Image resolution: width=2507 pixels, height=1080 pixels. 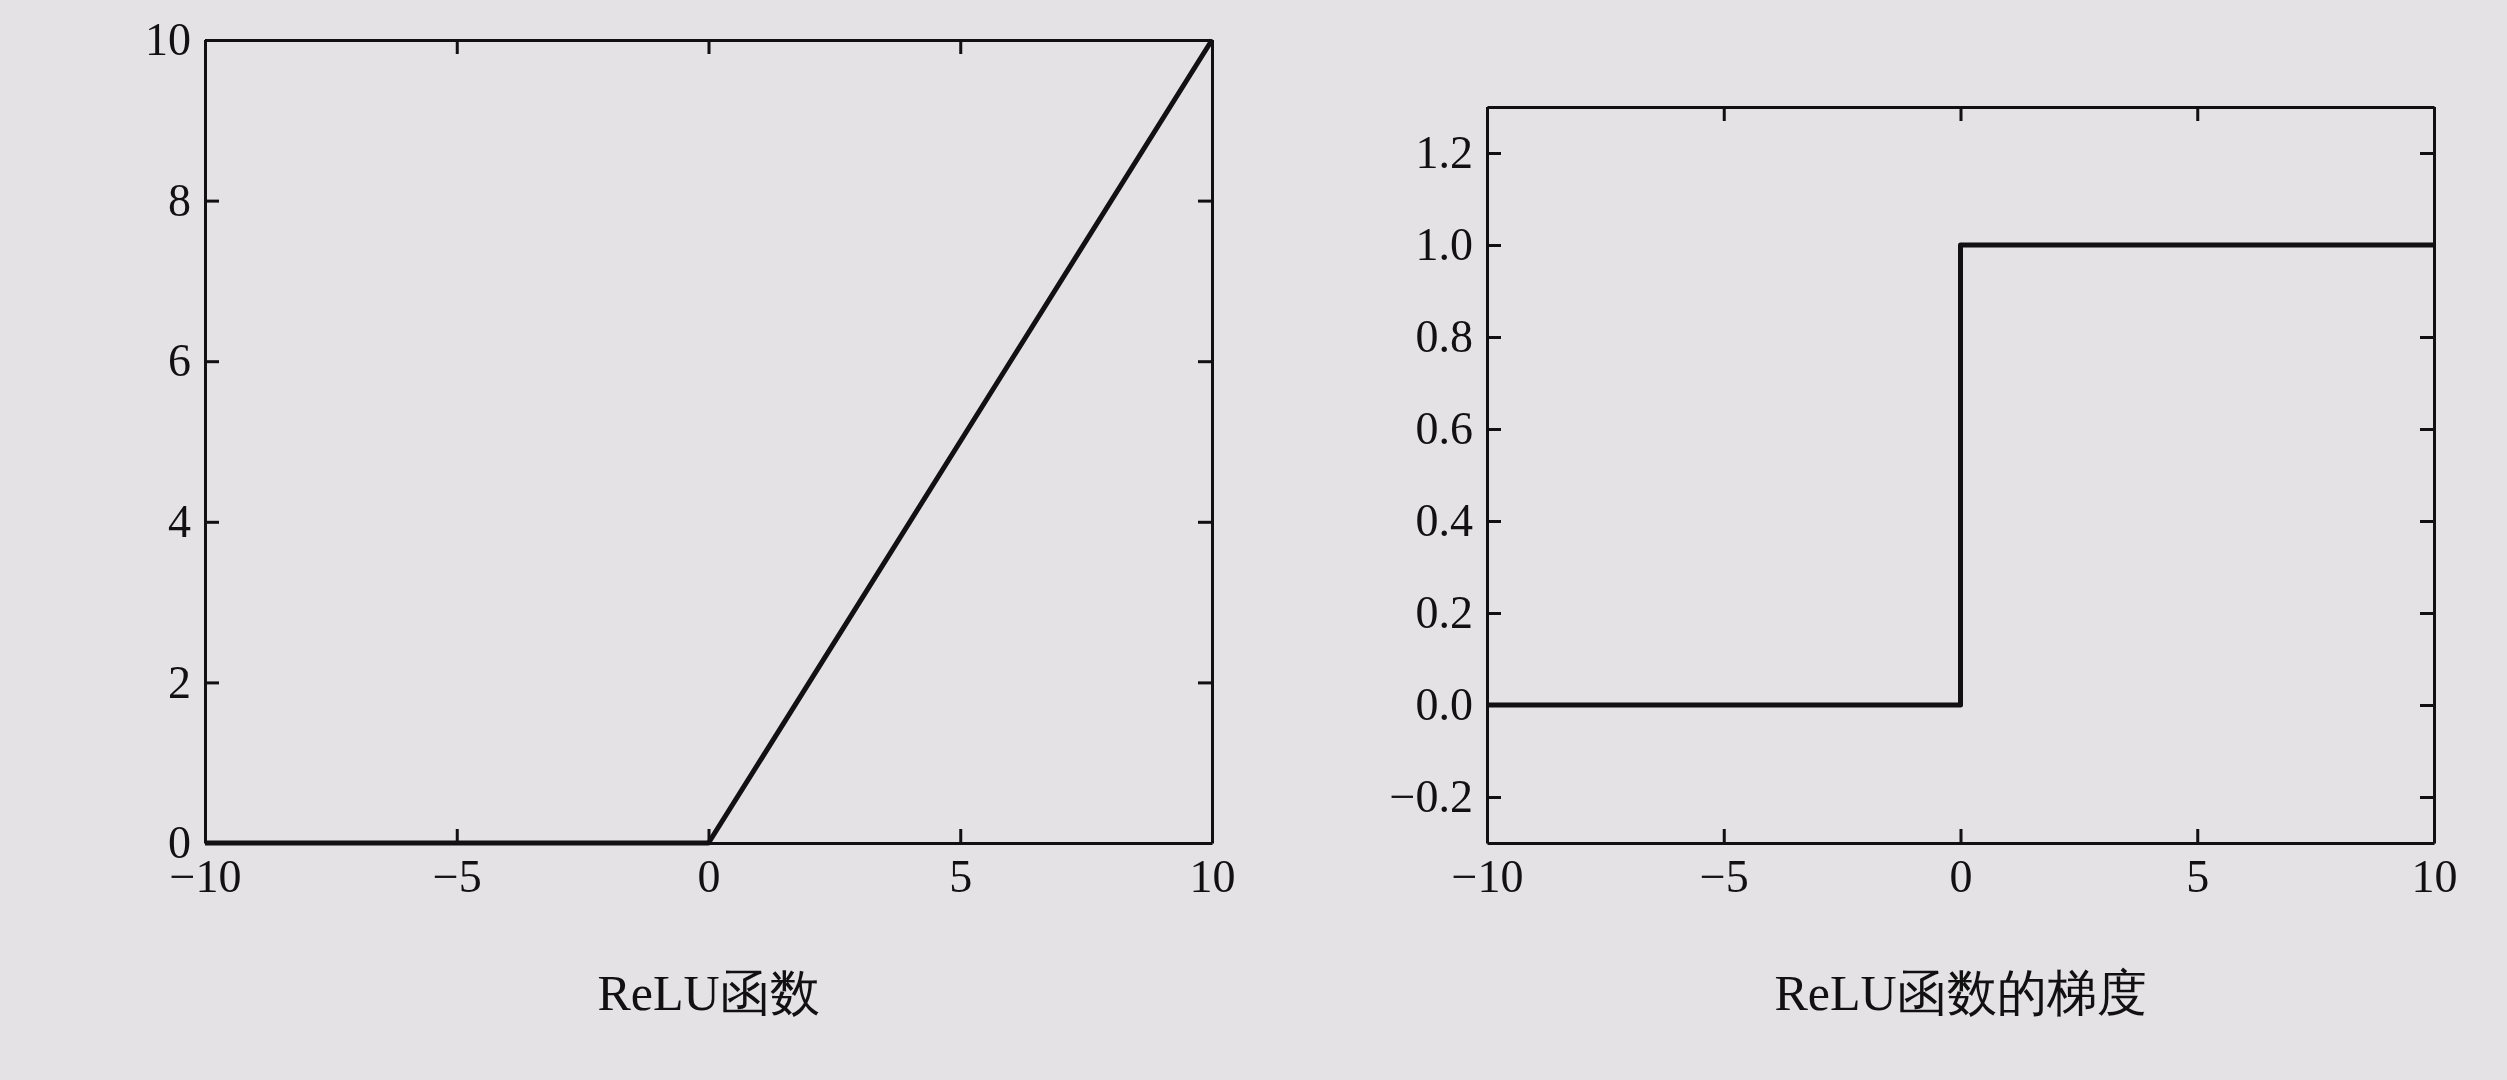 I want to click on x-axis-title: ReLU函数, so click(x=708, y=993).